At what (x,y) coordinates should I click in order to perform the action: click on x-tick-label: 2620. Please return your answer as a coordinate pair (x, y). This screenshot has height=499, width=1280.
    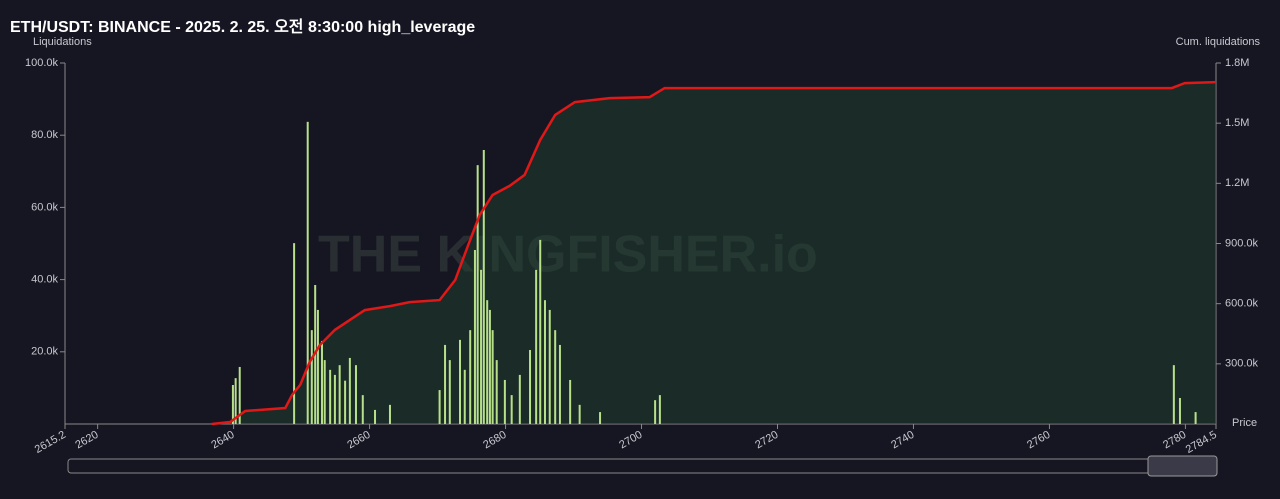
    Looking at the image, I should click on (86, 440).